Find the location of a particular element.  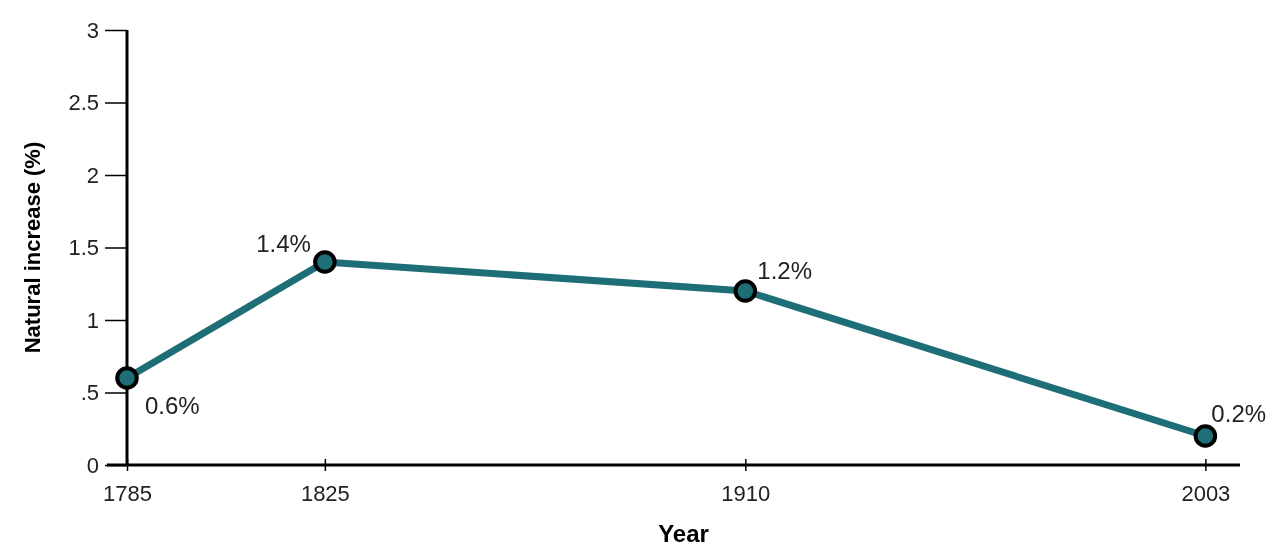

y-axis-title: Natural increase (%) is located at coordinates (32, 247).